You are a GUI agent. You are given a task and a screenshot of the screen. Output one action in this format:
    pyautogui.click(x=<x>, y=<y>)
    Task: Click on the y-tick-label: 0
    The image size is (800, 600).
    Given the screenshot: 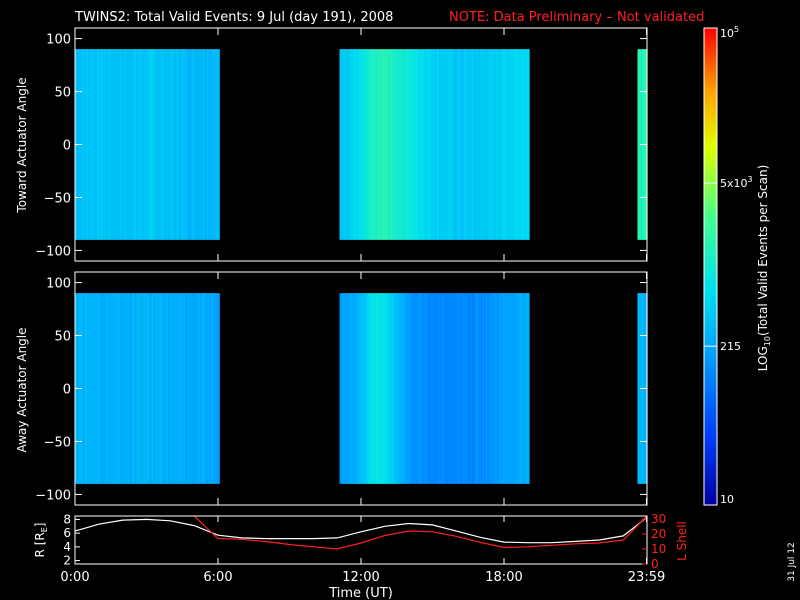 What is the action you would take?
    pyautogui.click(x=67, y=146)
    